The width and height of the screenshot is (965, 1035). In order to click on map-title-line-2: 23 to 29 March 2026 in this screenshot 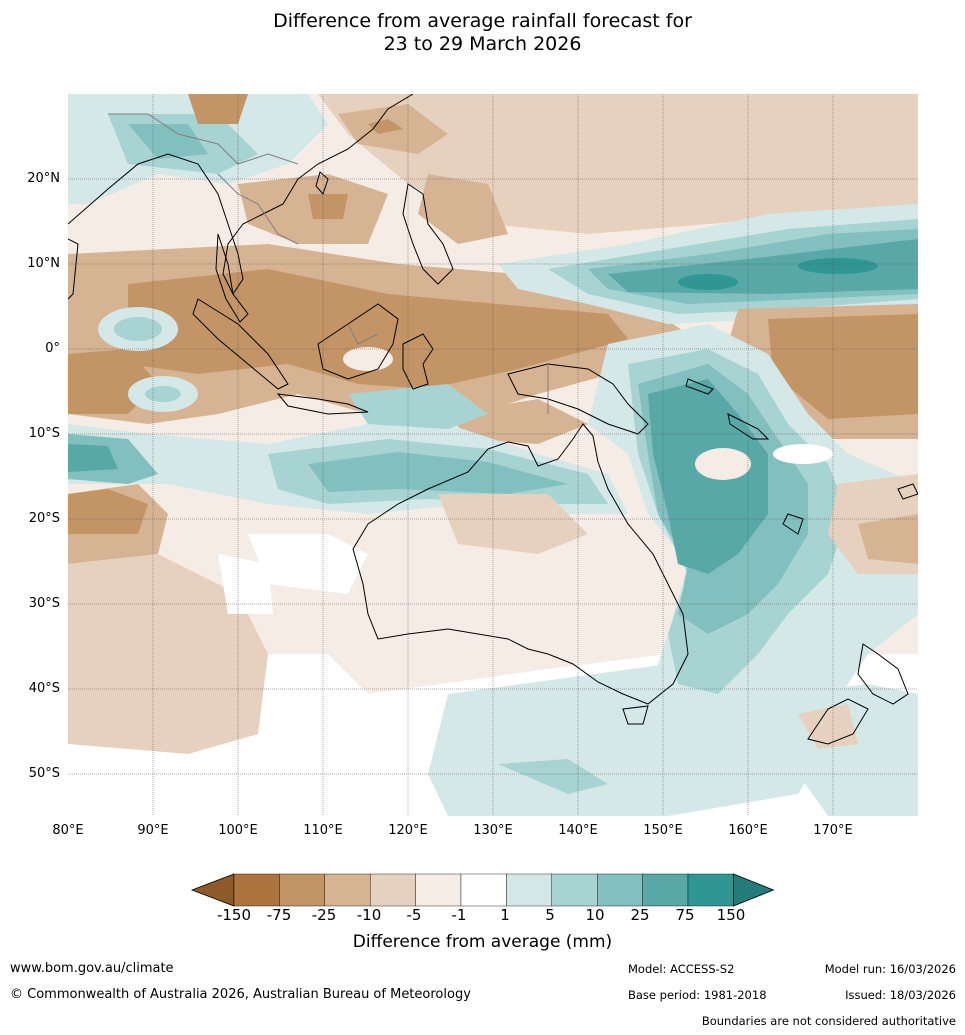, I will do `click(482, 44)`.